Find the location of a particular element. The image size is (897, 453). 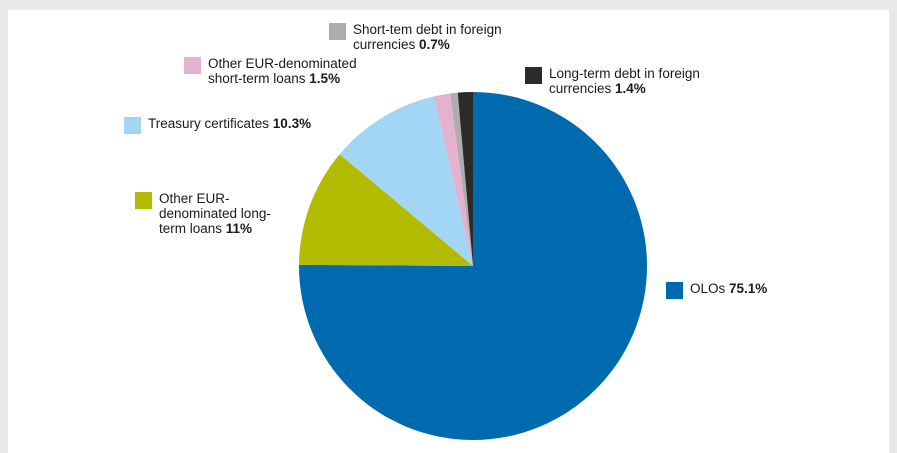

legend-label: OLOs 75.1% is located at coordinates (728, 288).